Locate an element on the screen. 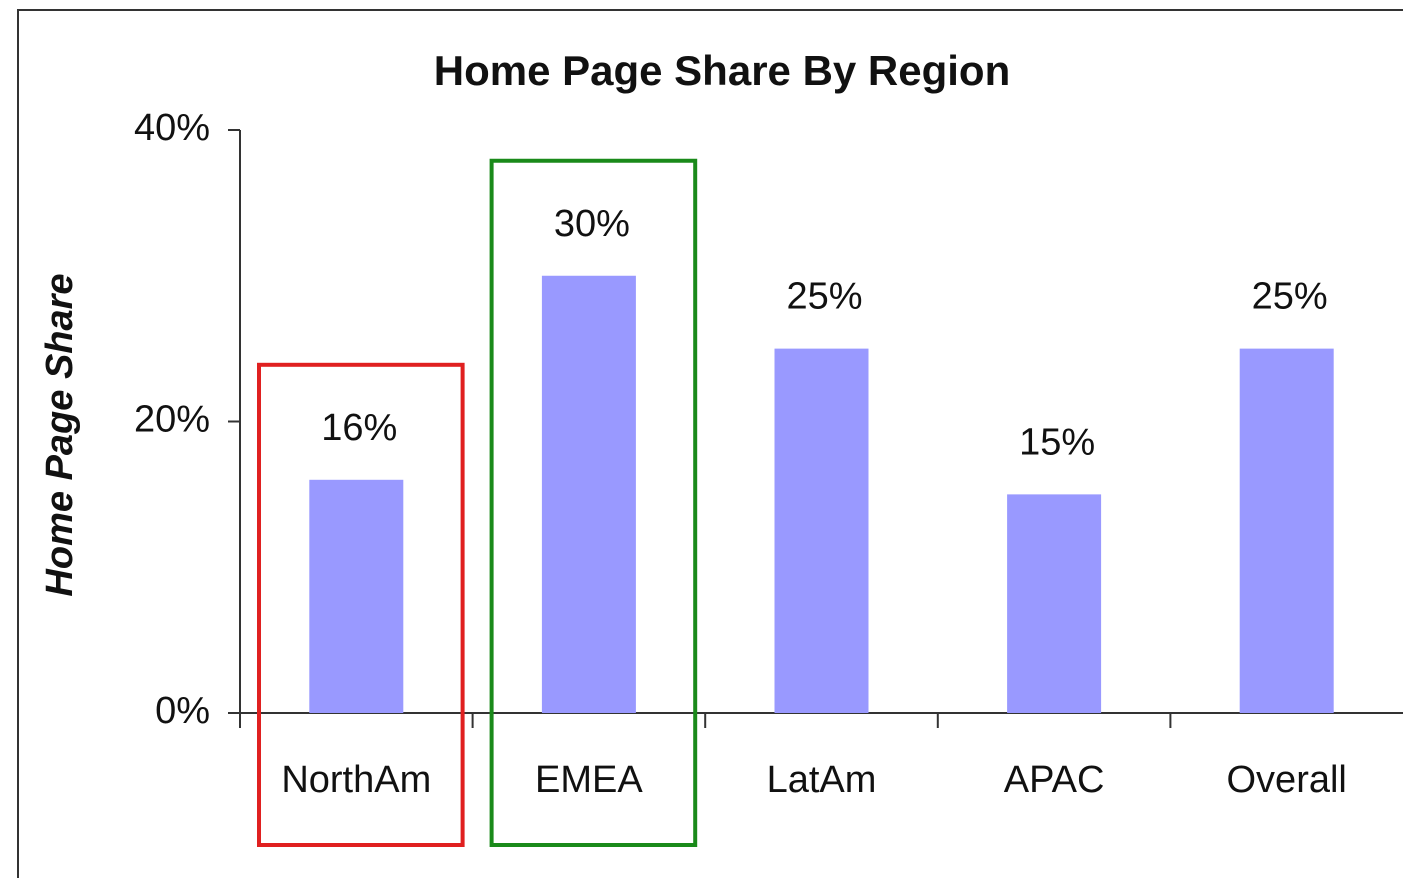 Image resolution: width=1403 pixels, height=878 pixels. y-axis-label: Home Page Share is located at coordinates (60, 434).